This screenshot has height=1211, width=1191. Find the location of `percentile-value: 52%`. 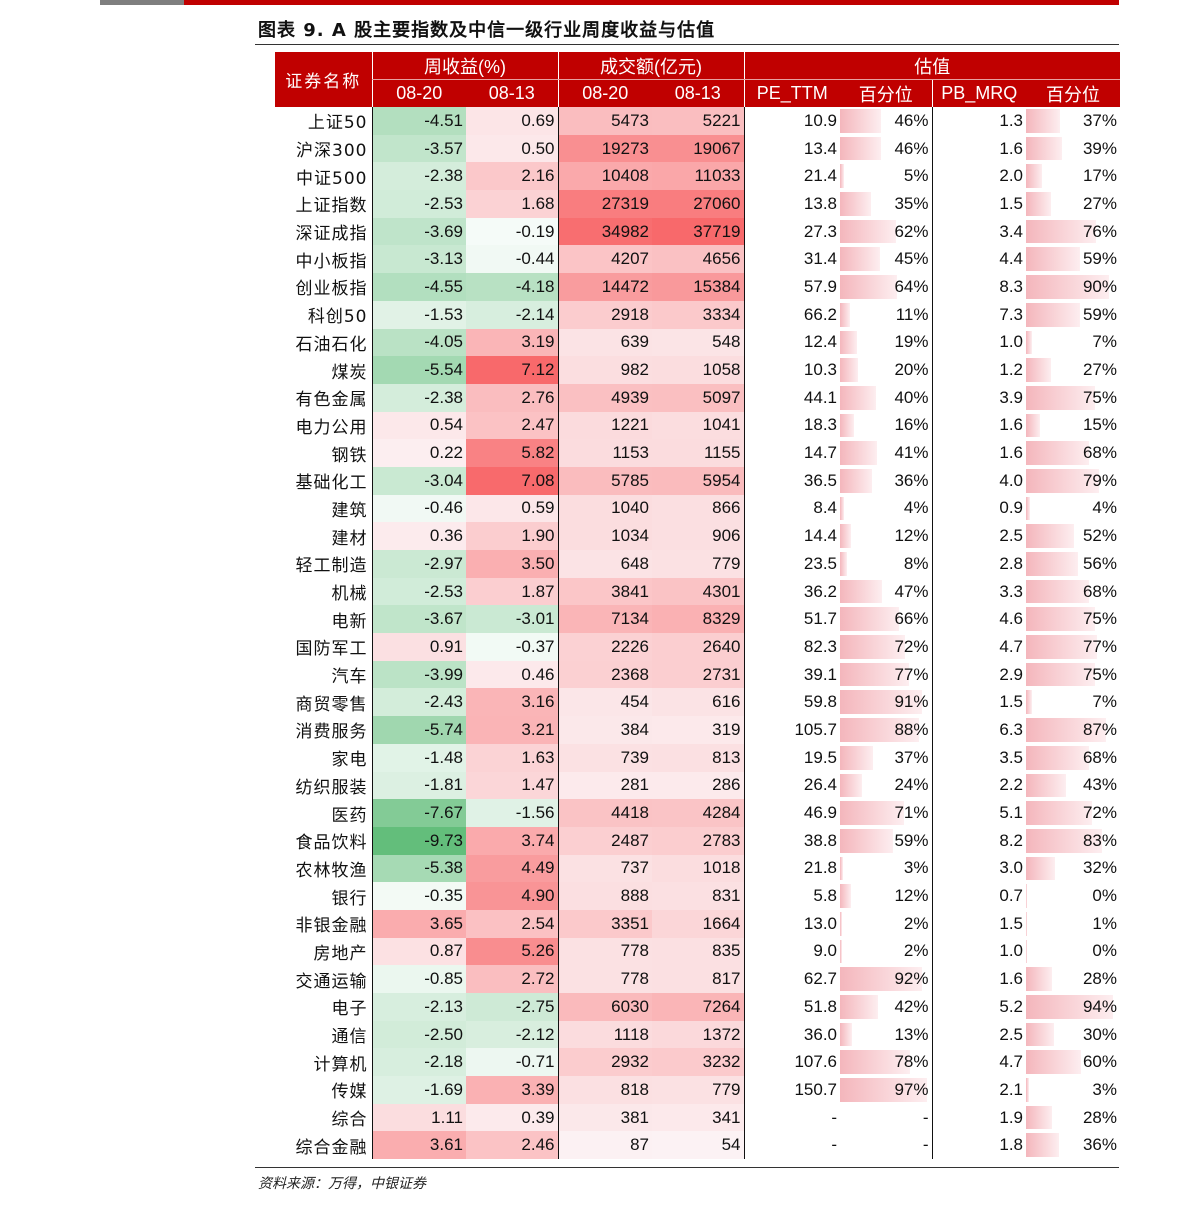

percentile-value: 52% is located at coordinates (1099, 536).